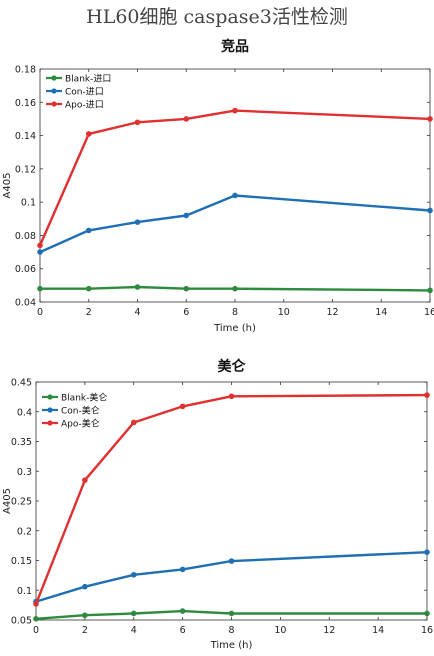  Describe the element at coordinates (24, 531) in the screenshot. I see `y-tick-label: 0.2` at that location.